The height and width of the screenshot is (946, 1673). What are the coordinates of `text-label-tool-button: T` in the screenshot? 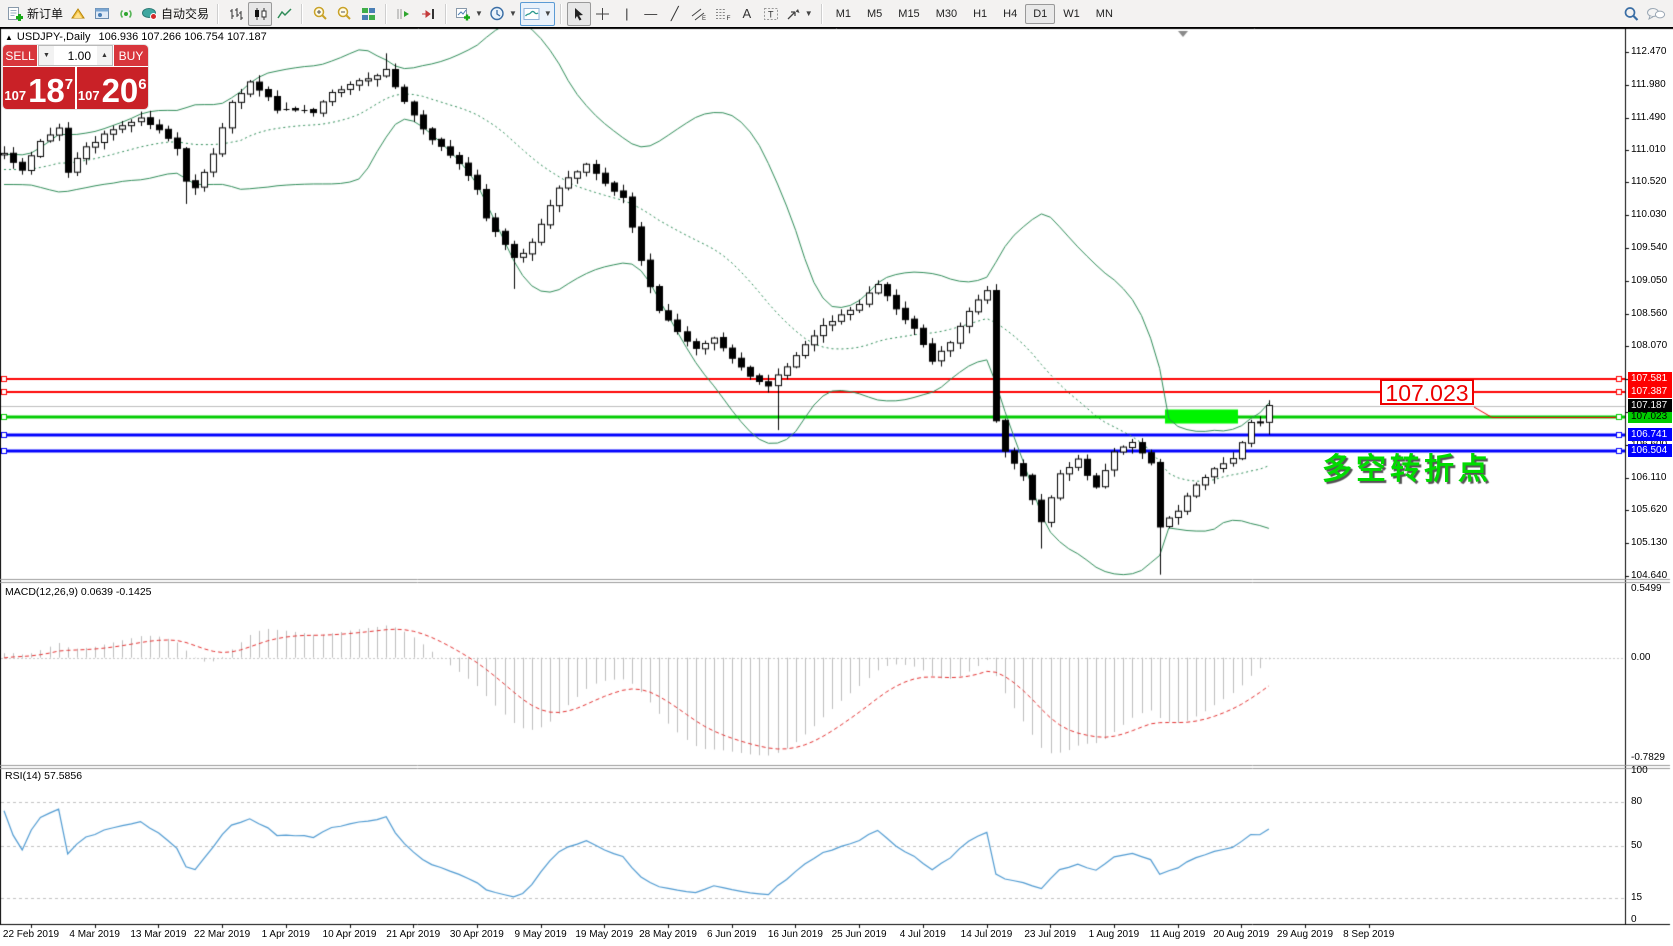 It's located at (771, 14).